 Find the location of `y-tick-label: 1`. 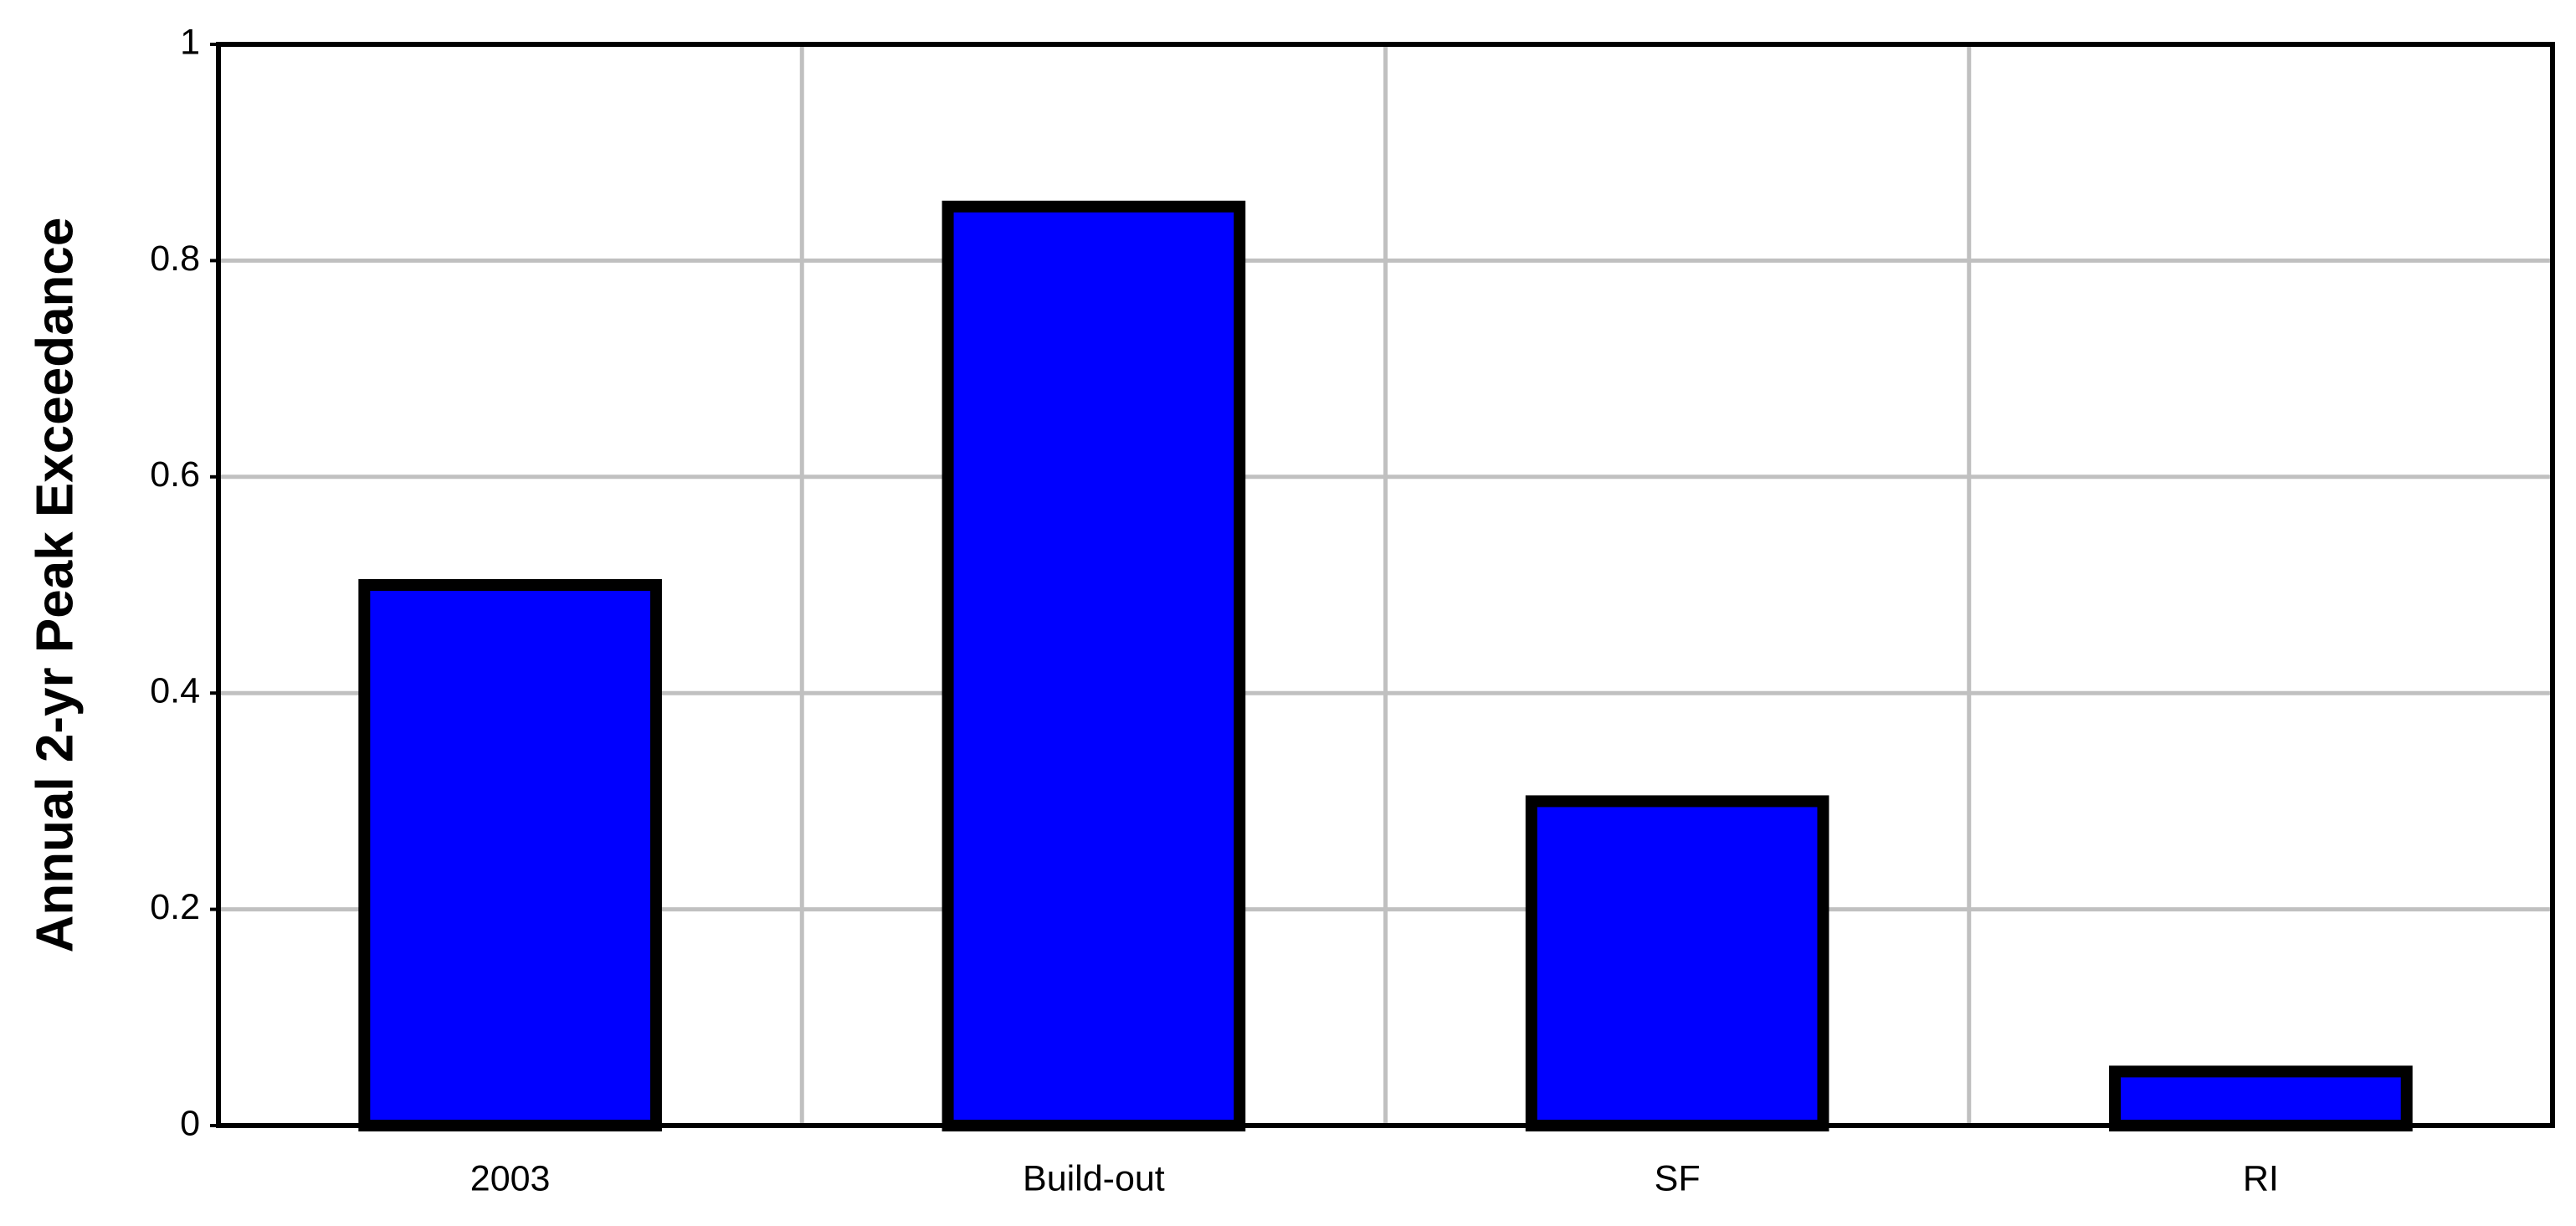

y-tick-label: 1 is located at coordinates (190, 42).